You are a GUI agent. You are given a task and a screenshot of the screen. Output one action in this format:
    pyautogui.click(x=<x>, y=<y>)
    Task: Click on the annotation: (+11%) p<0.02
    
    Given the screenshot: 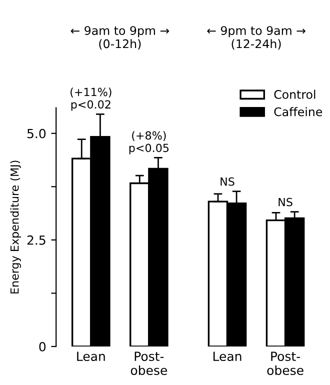 What is the action you would take?
    pyautogui.click(x=91, y=99)
    